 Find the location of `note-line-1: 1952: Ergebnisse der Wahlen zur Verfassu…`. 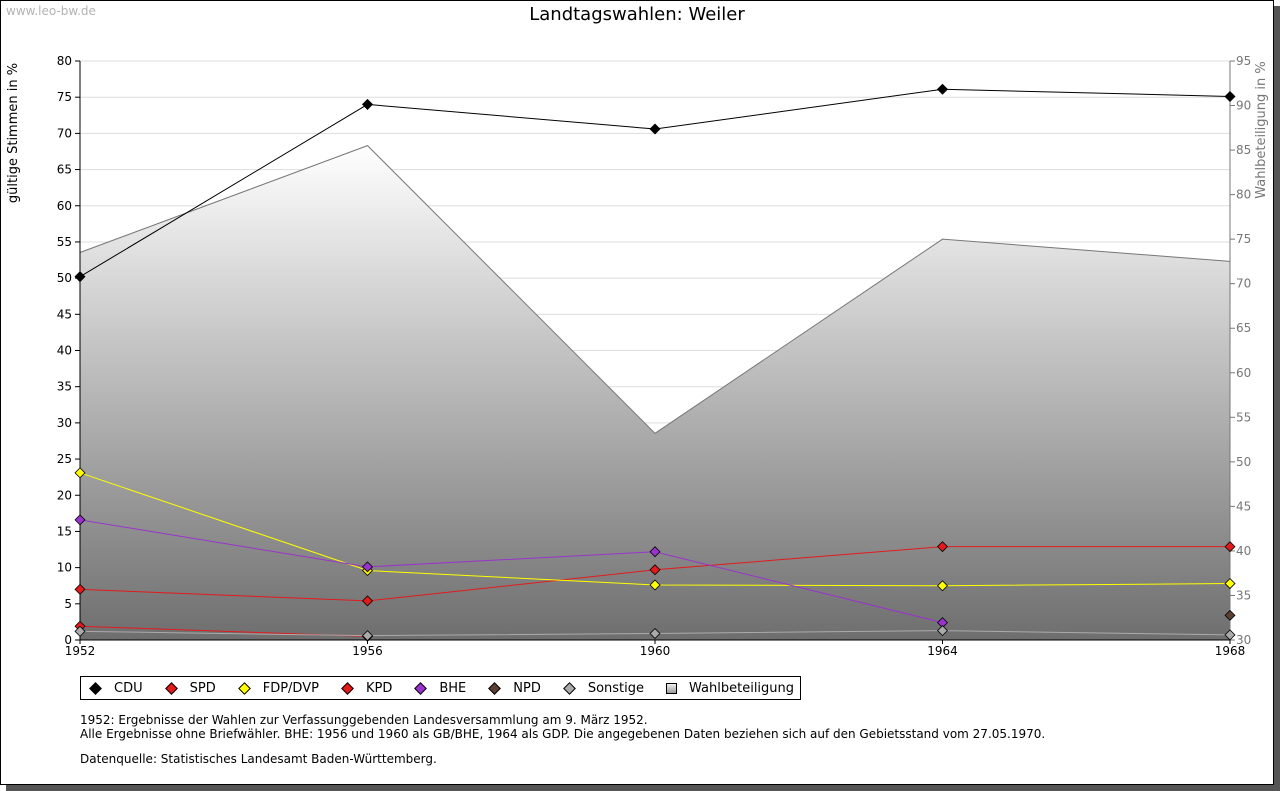

note-line-1: 1952: Ergebnisse der Wahlen zur Verfassu… is located at coordinates (364, 720).